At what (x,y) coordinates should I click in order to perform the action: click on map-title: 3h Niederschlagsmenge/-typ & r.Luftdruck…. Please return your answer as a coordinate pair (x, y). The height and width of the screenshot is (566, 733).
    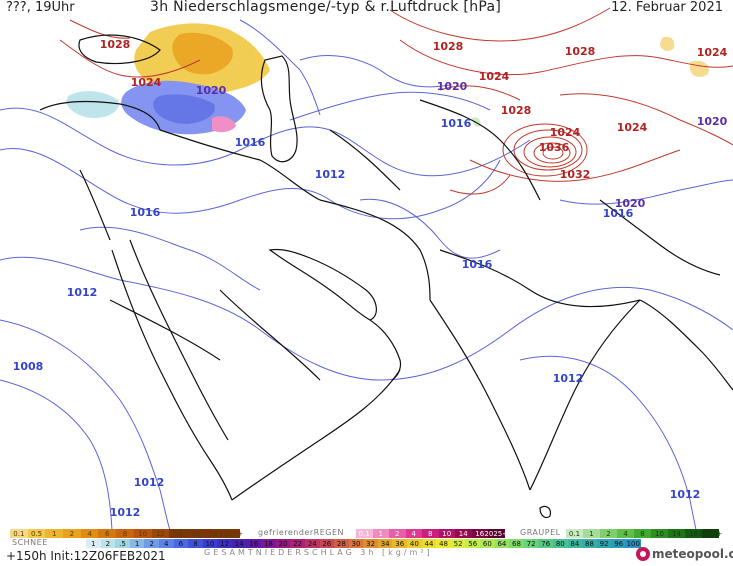
    Looking at the image, I should click on (326, 7).